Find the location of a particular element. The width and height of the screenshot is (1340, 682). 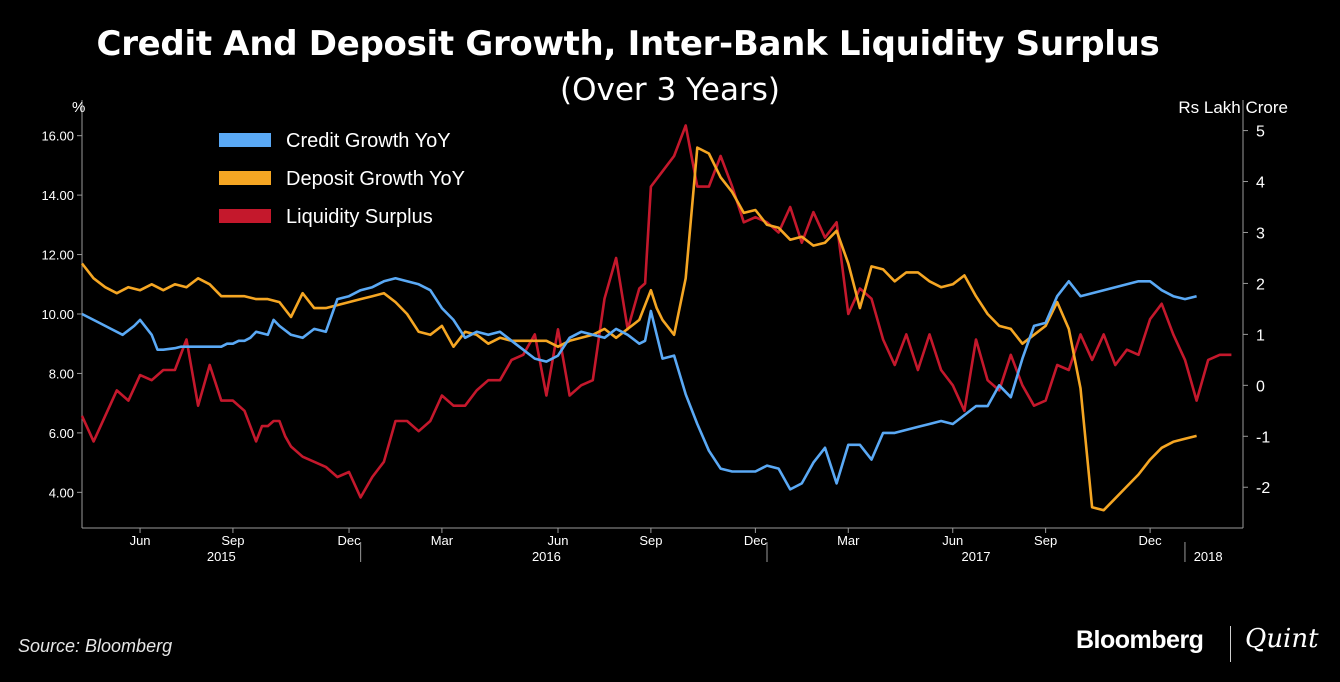

left-axis-tick-label: 14.00 is located at coordinates (57, 195).